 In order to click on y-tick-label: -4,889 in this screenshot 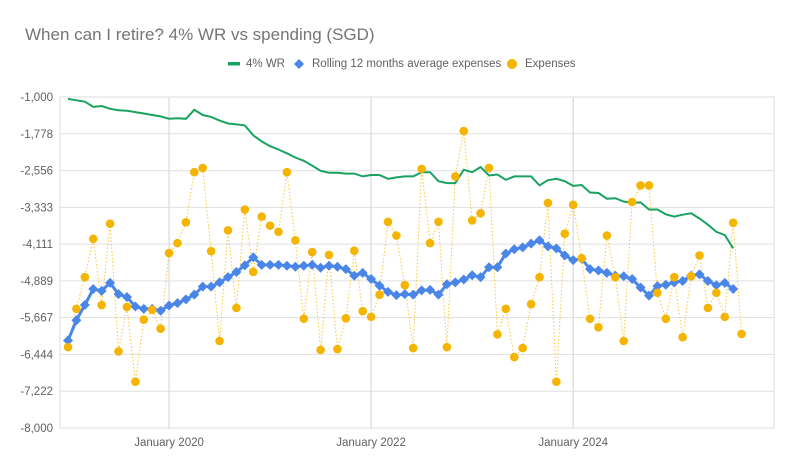, I will do `click(36, 282)`.